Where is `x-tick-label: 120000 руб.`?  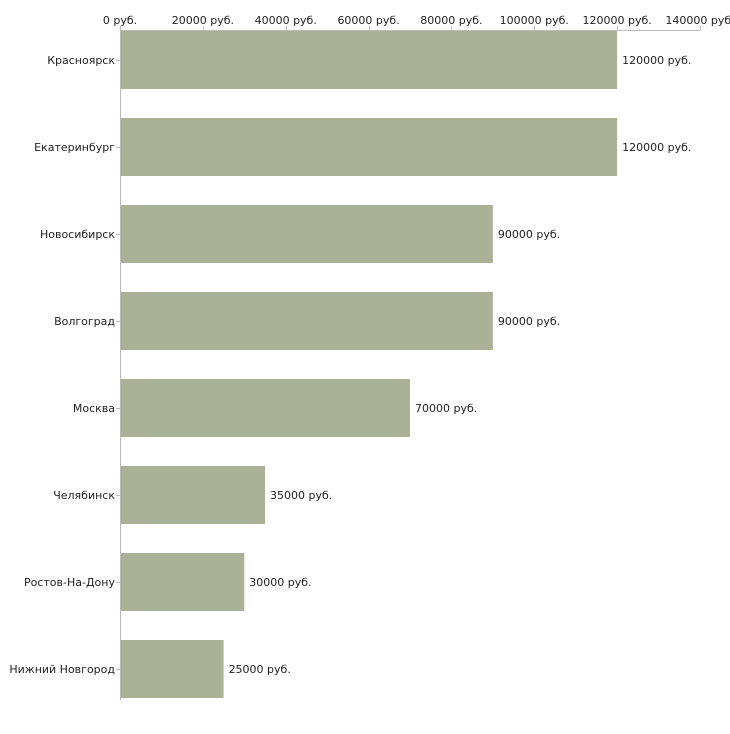 x-tick-label: 120000 руб. is located at coordinates (617, 20).